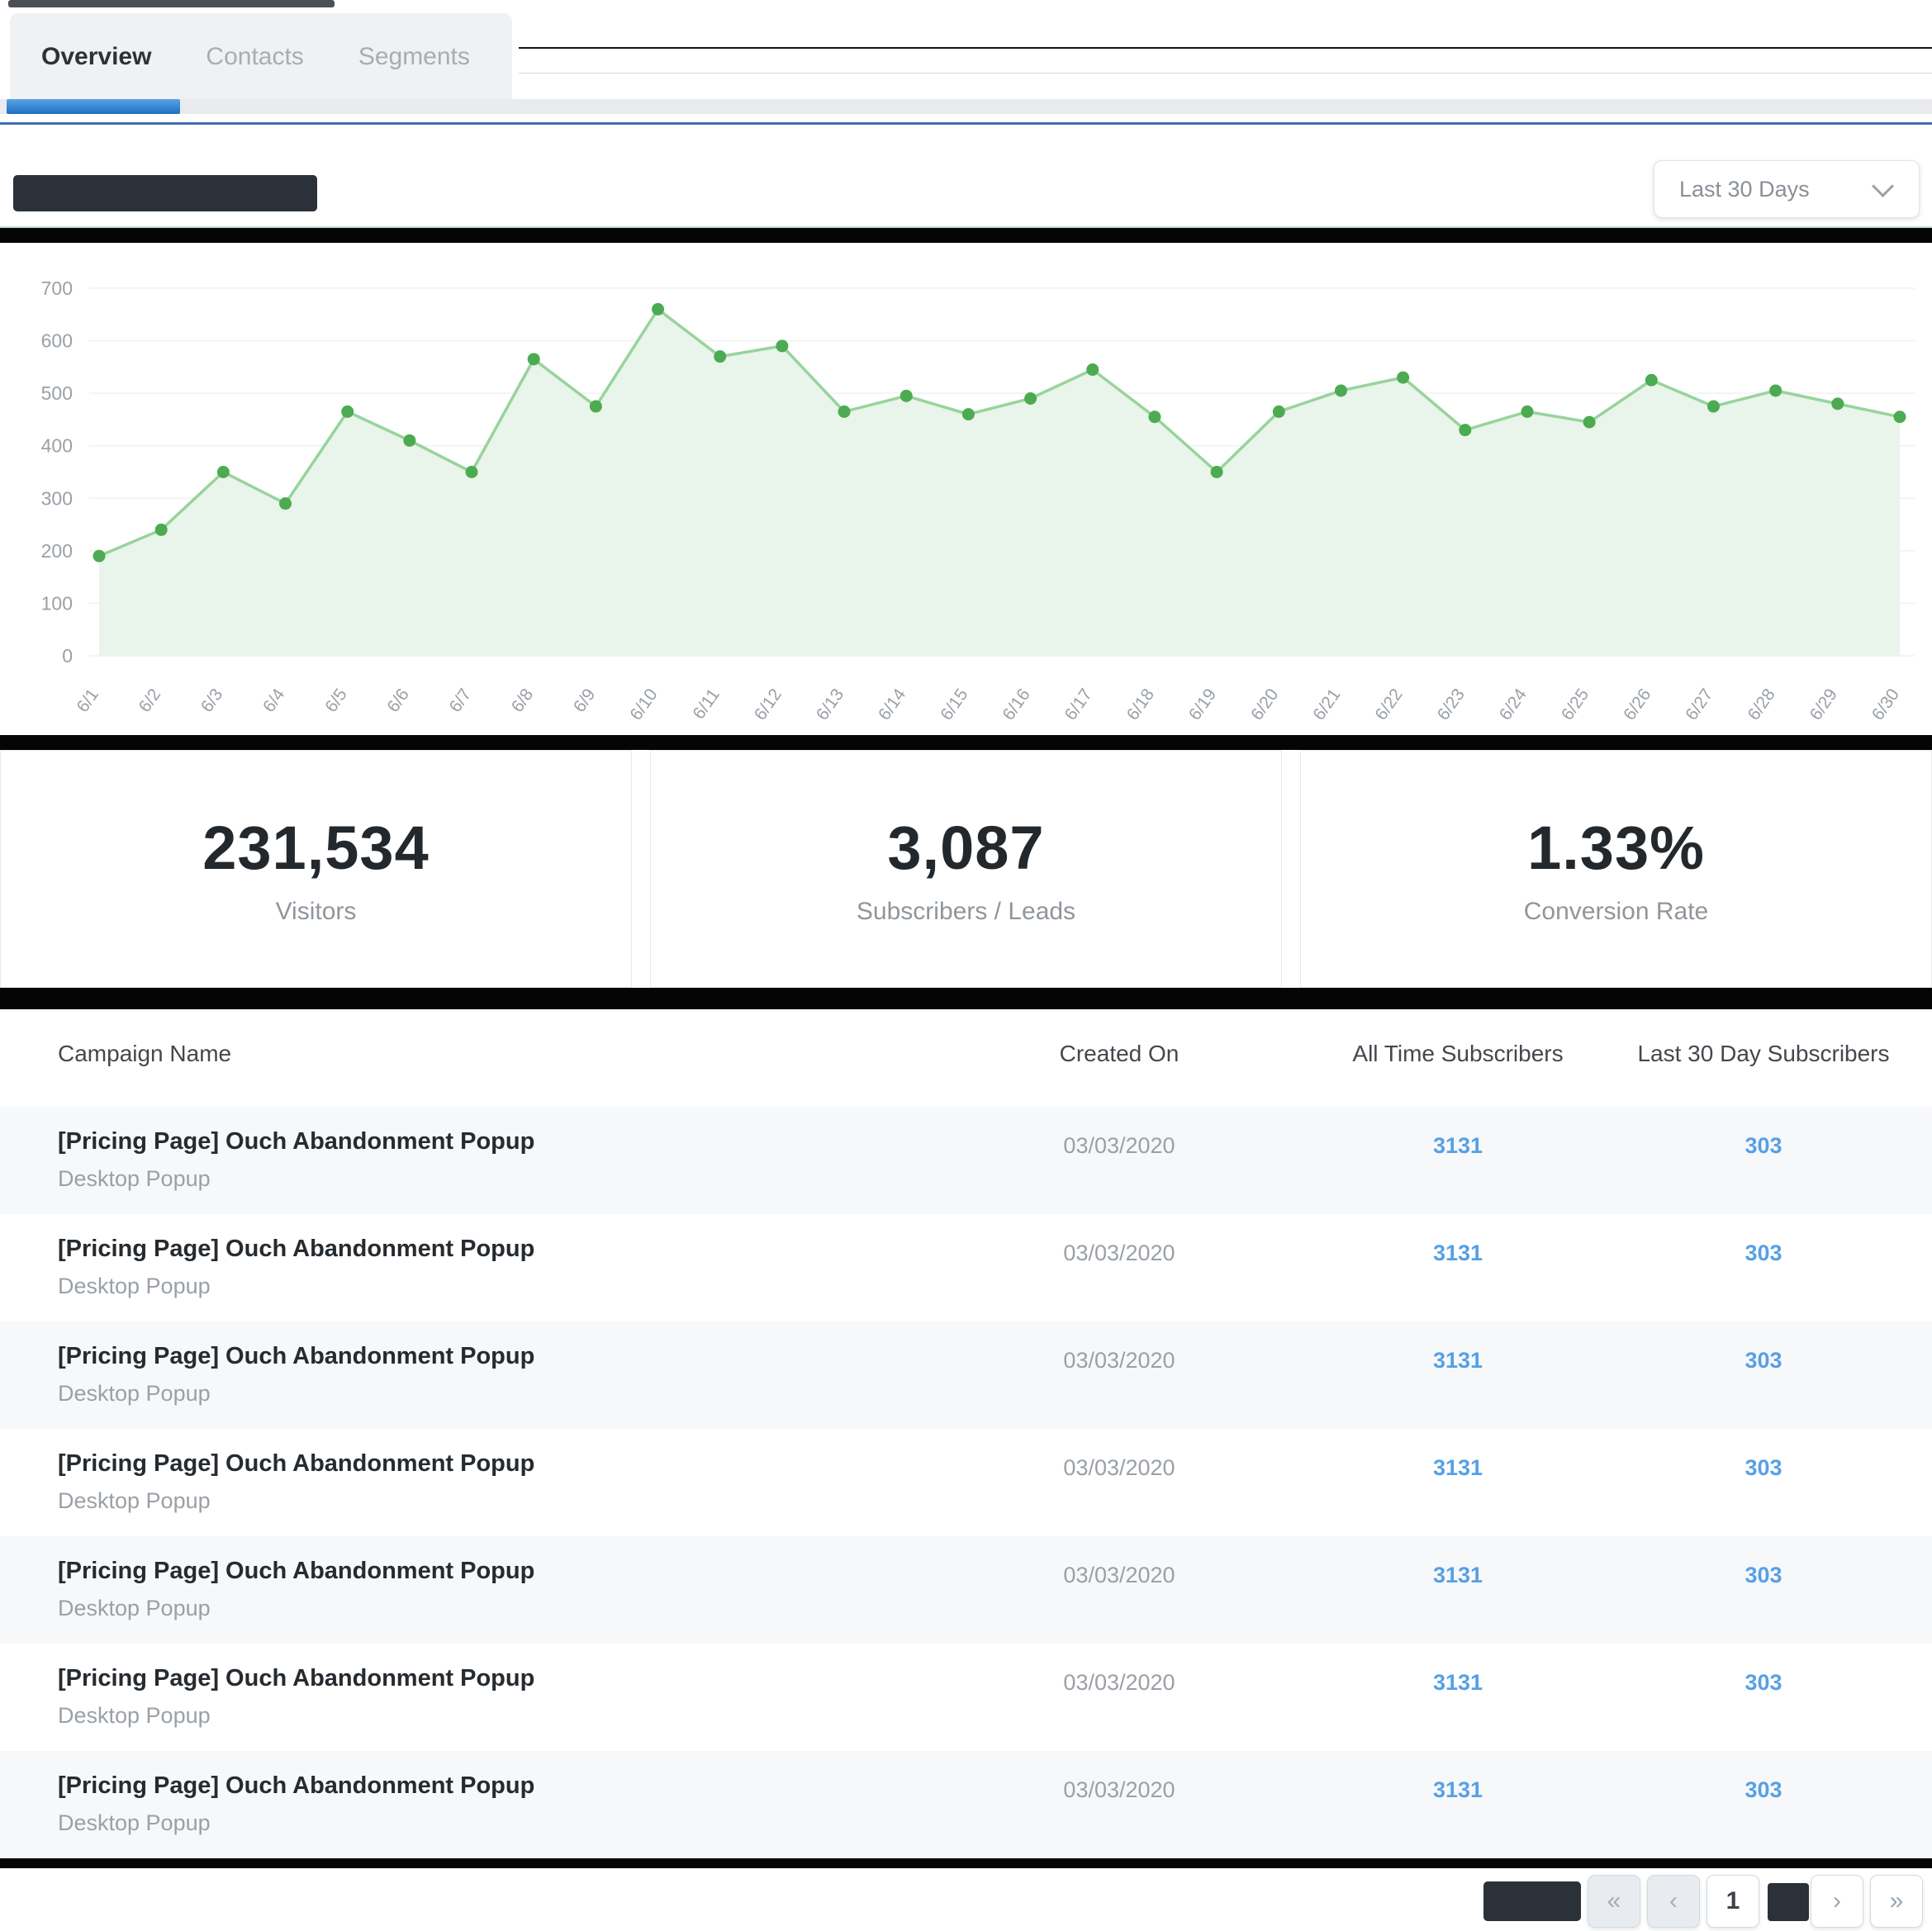 Image resolution: width=1932 pixels, height=1931 pixels. What do you see at coordinates (165, 193) in the screenshot?
I see `redacted-chart-title` at bounding box center [165, 193].